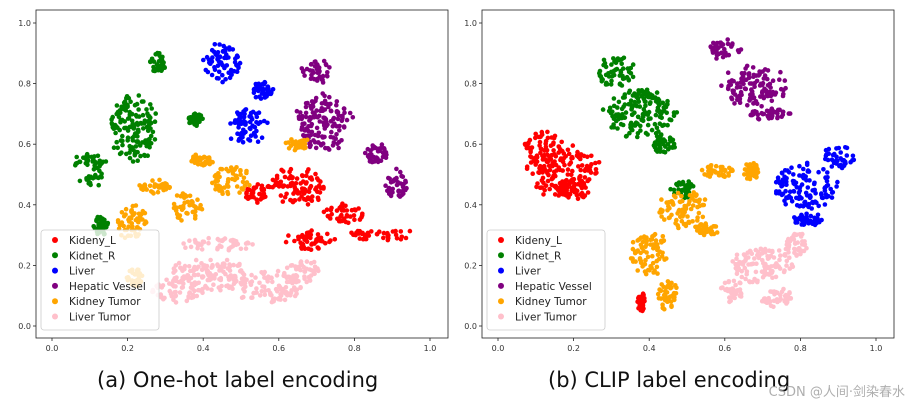  I want to click on series-liver-tumor, so click(763, 270).